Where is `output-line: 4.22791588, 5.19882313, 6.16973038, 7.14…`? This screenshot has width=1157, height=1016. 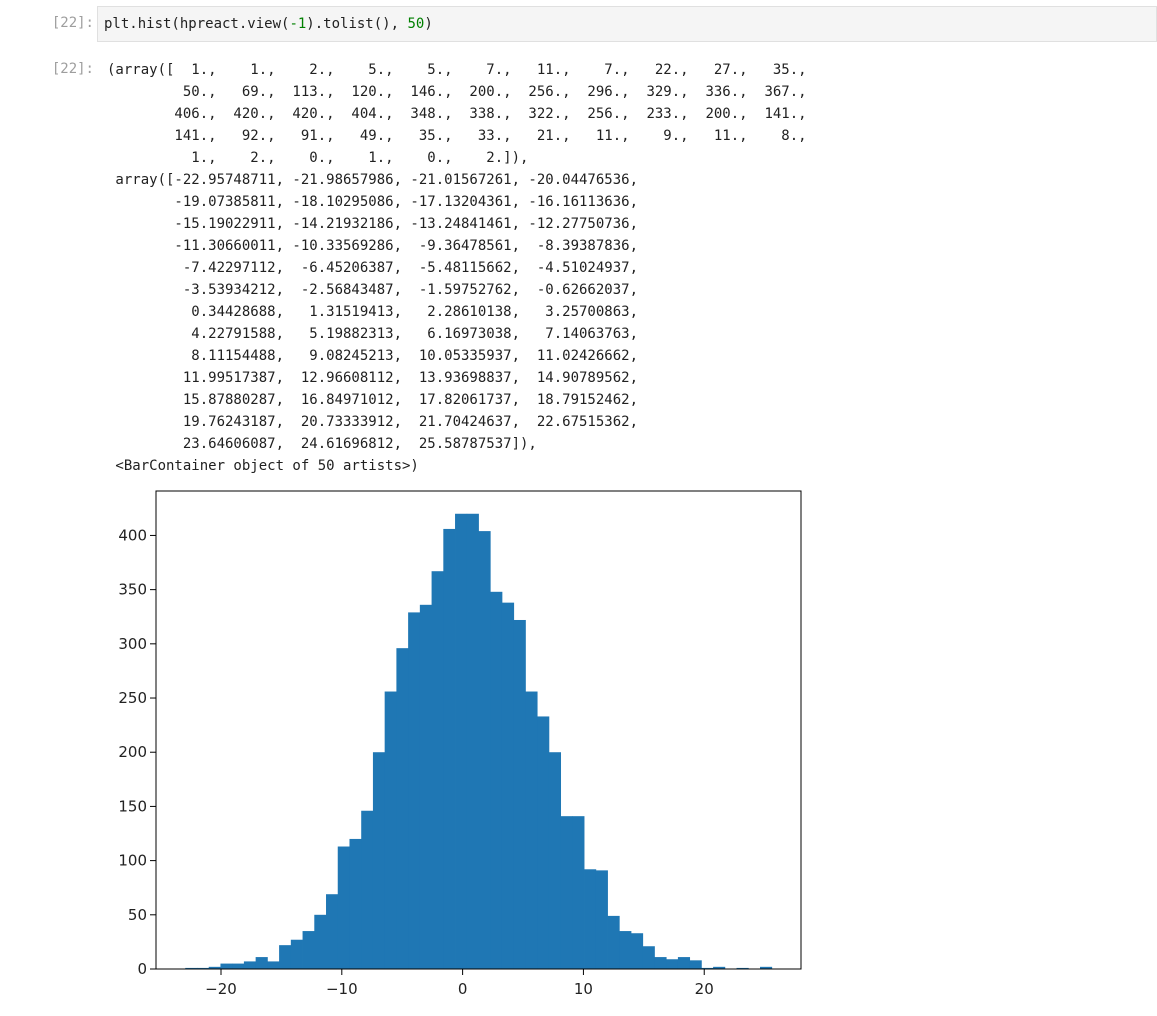
output-line: 4.22791588, 5.19882313, 6.16973038, 7.14… is located at coordinates (373, 334).